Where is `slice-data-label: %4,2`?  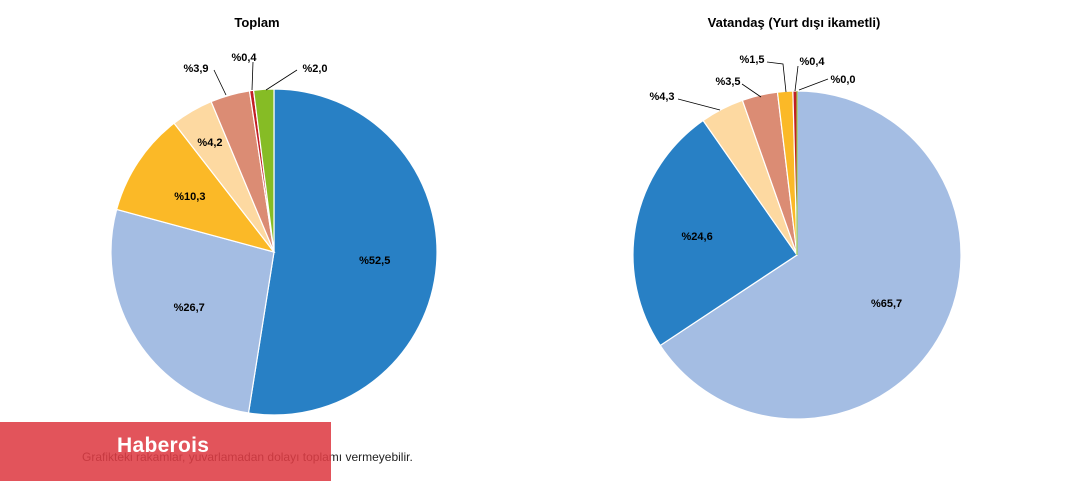
slice-data-label: %4,2 is located at coordinates (209, 143).